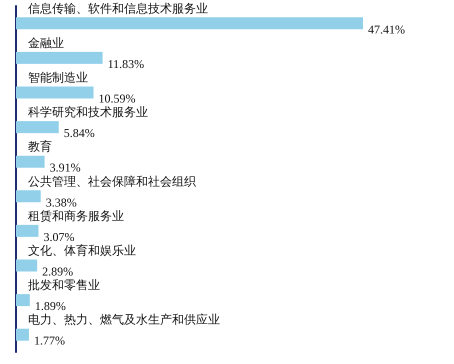 The width and height of the screenshot is (454, 364). What do you see at coordinates (65, 167) in the screenshot?
I see `data-label: 3.91%` at bounding box center [65, 167].